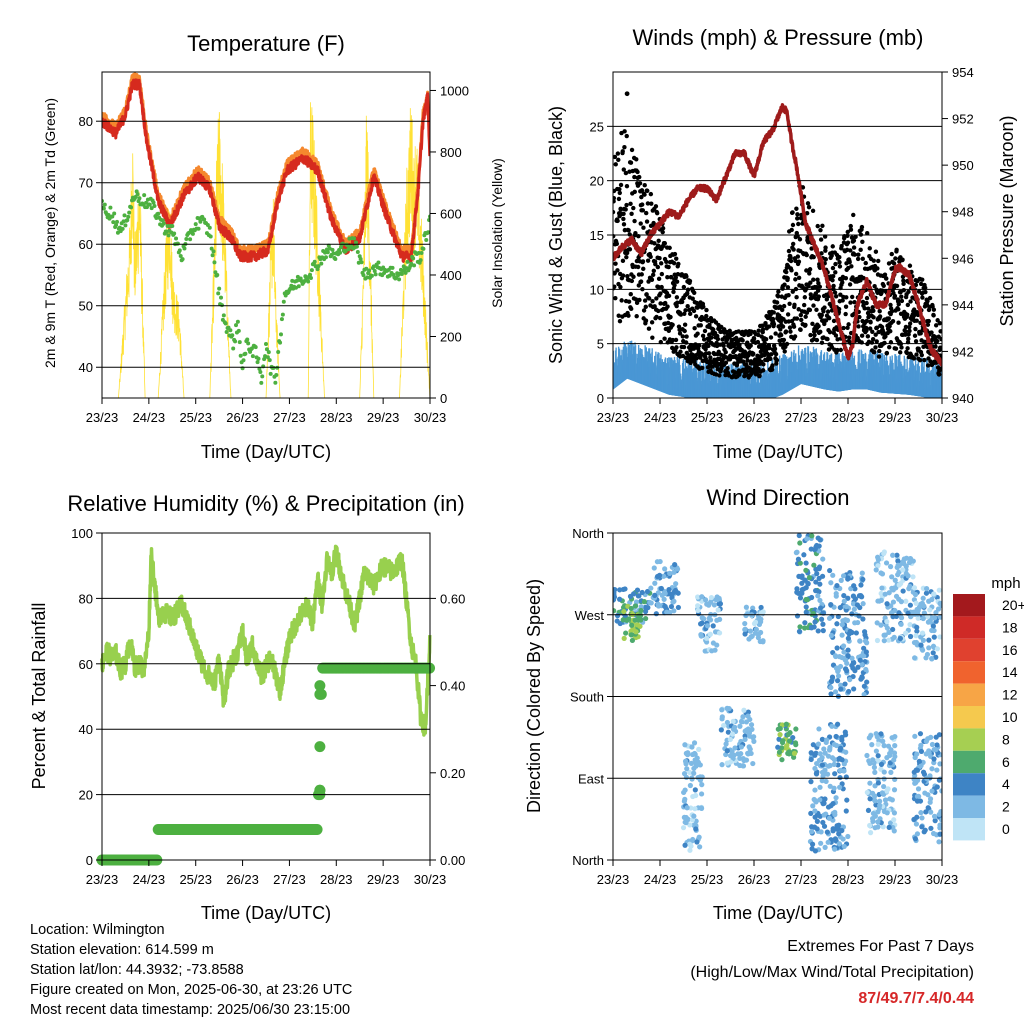 The width and height of the screenshot is (1024, 1024). Describe the element at coordinates (801, 417) in the screenshot. I see `x-tick-label: 27/23` at that location.